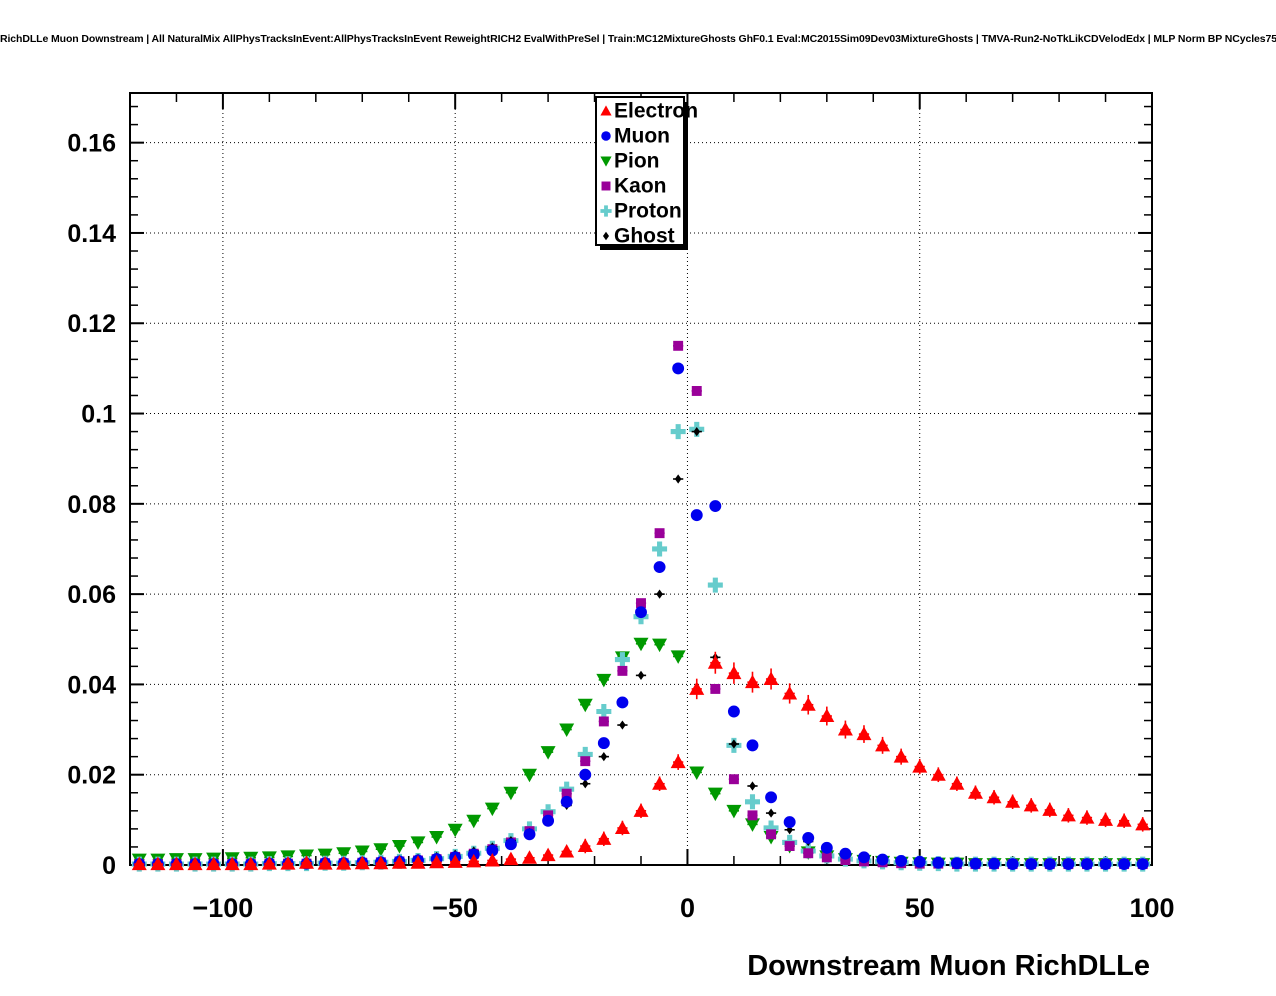 Image resolution: width=1276 pixels, height=996 pixels. What do you see at coordinates (630, 161) in the screenshot?
I see `legend-entry-pion: Pion` at bounding box center [630, 161].